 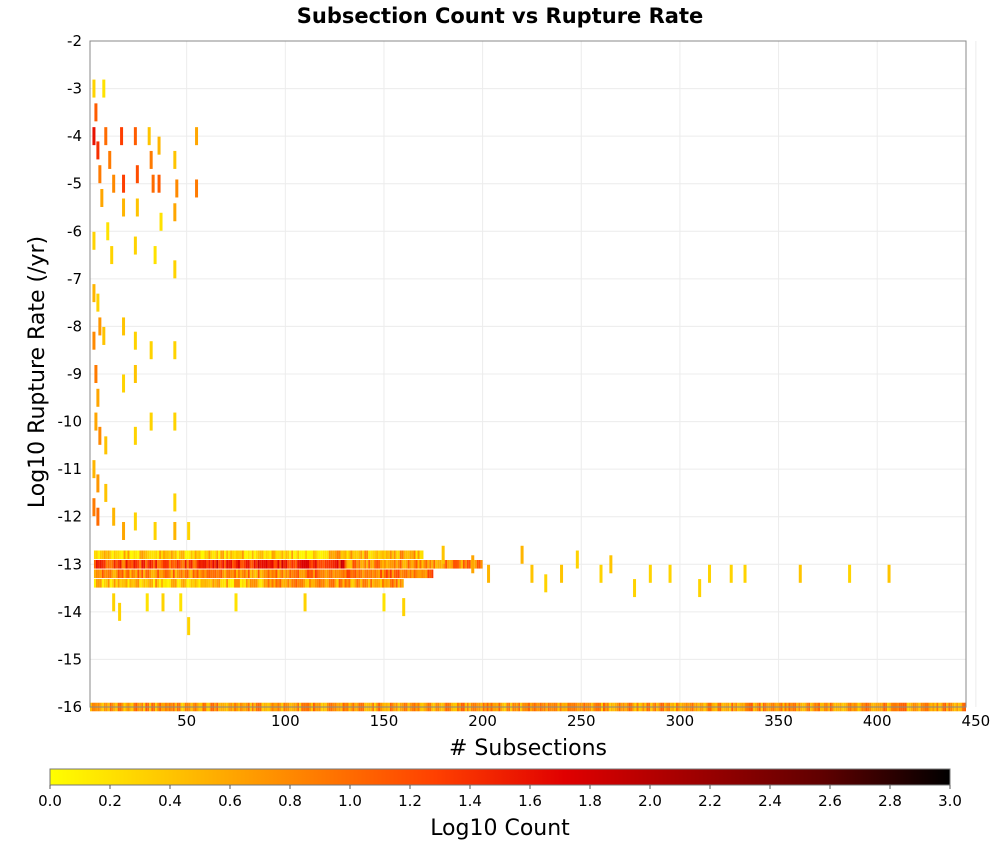 I want to click on y-axis-ticks: -2 -3 -4 -5 -6 -7 -8 -9 -10 -11 -12 -13 -14 -15 -16, so click(x=70, y=374).